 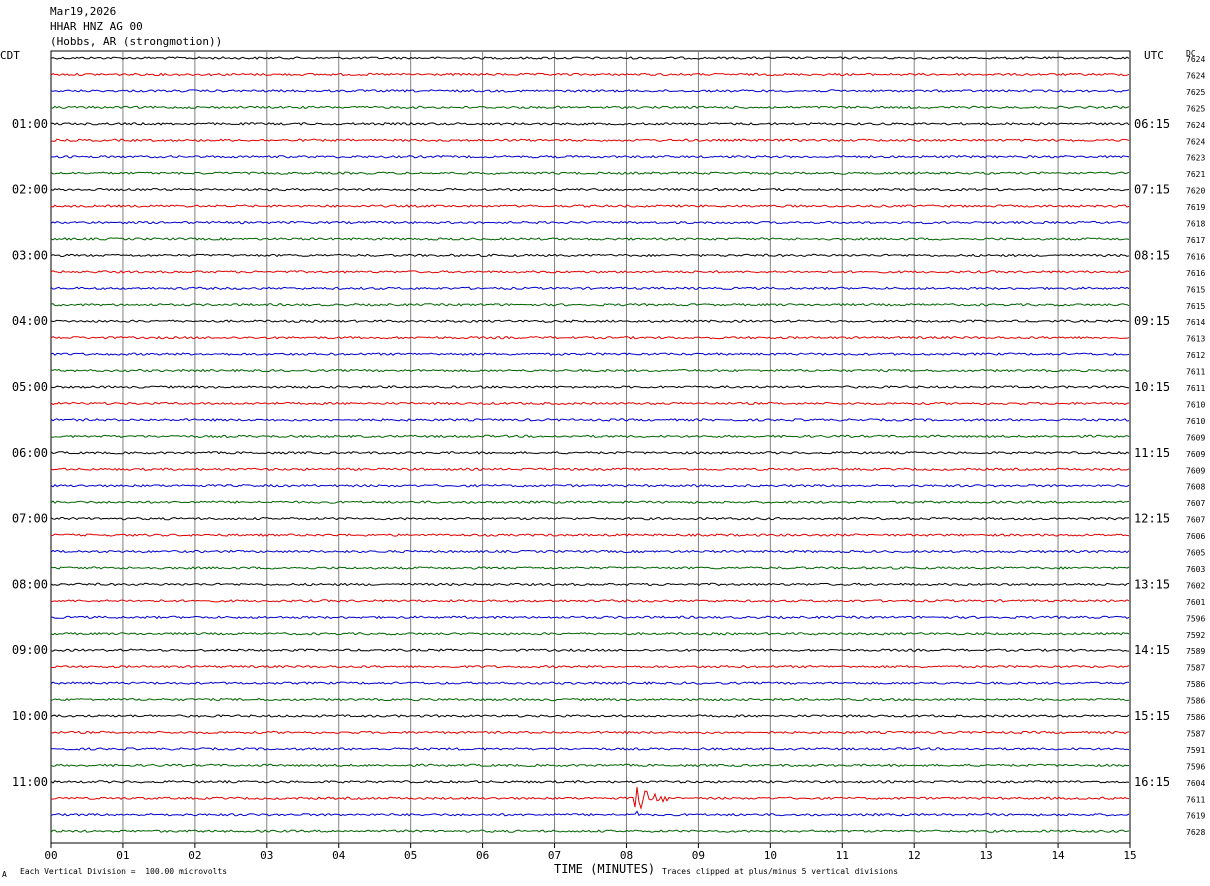 What do you see at coordinates (30, 716) in the screenshot?
I see `left-hour-label: 10:00` at bounding box center [30, 716].